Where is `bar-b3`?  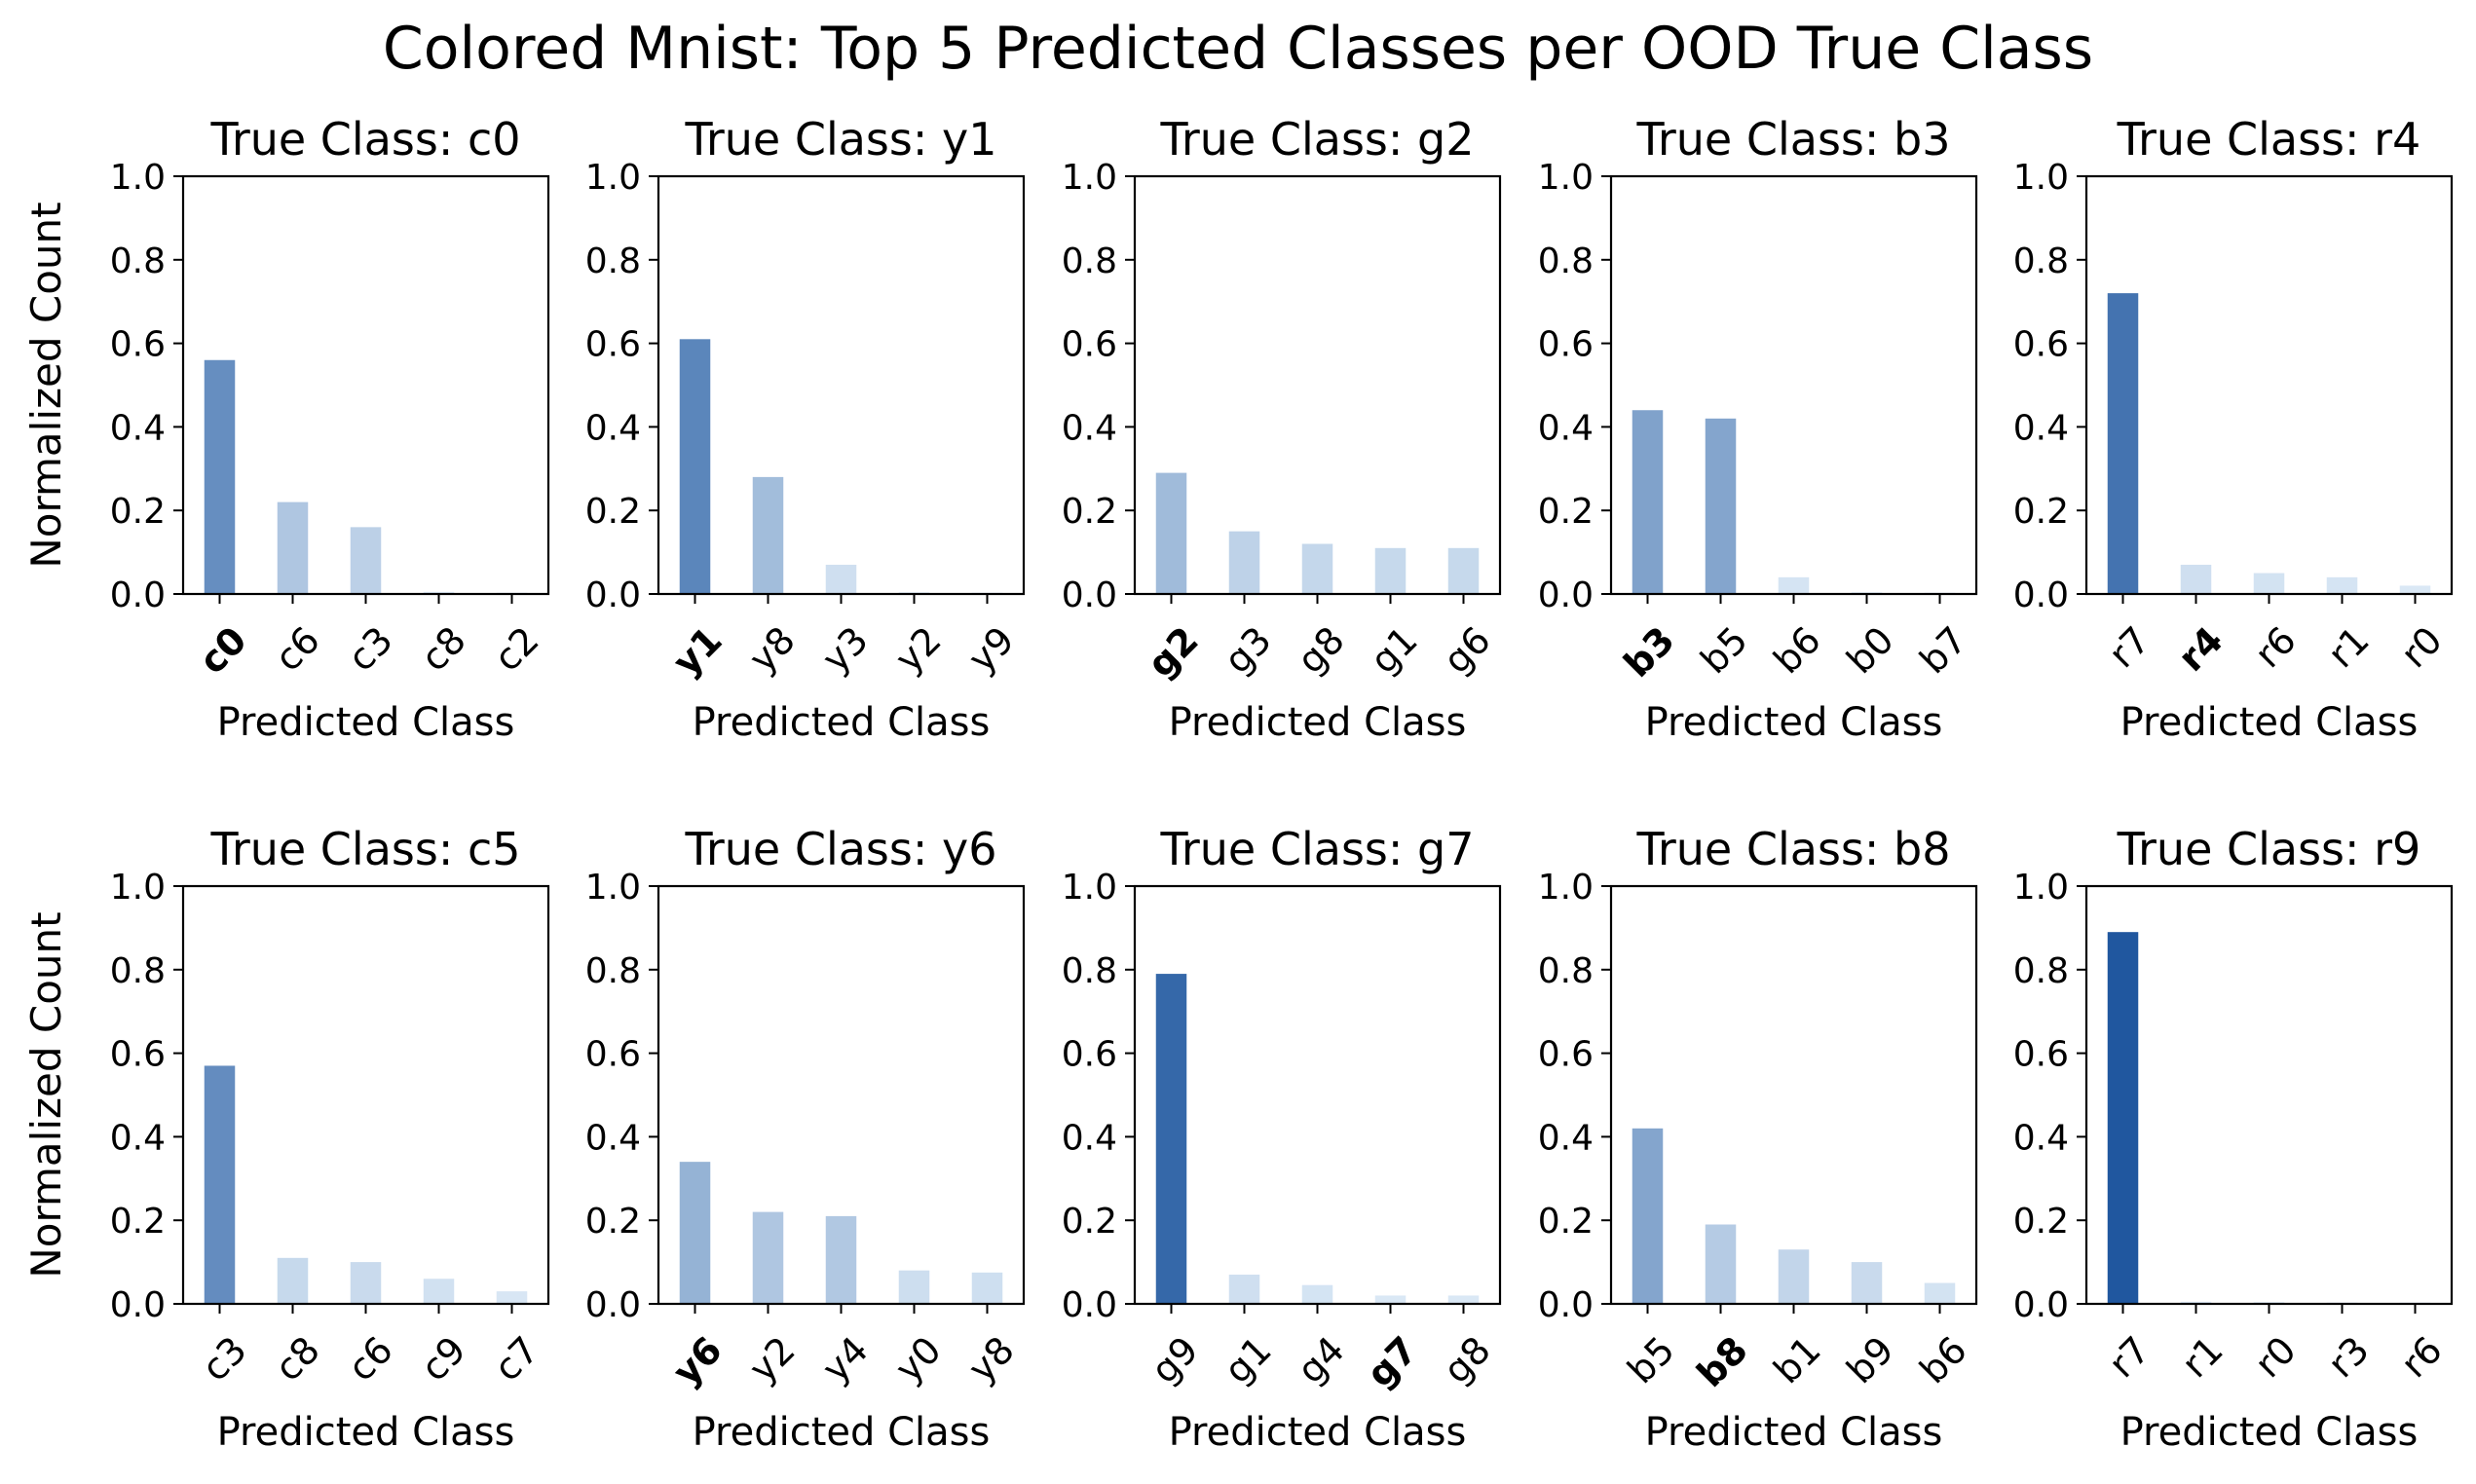 bar-b3 is located at coordinates (1648, 502).